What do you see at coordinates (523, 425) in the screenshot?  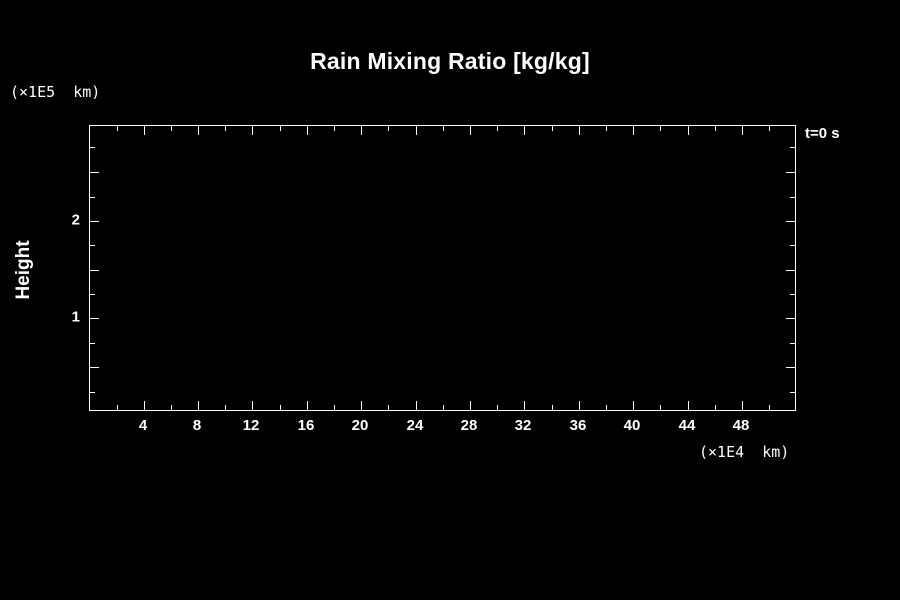 I see `x-axis-tick-label: 32` at bounding box center [523, 425].